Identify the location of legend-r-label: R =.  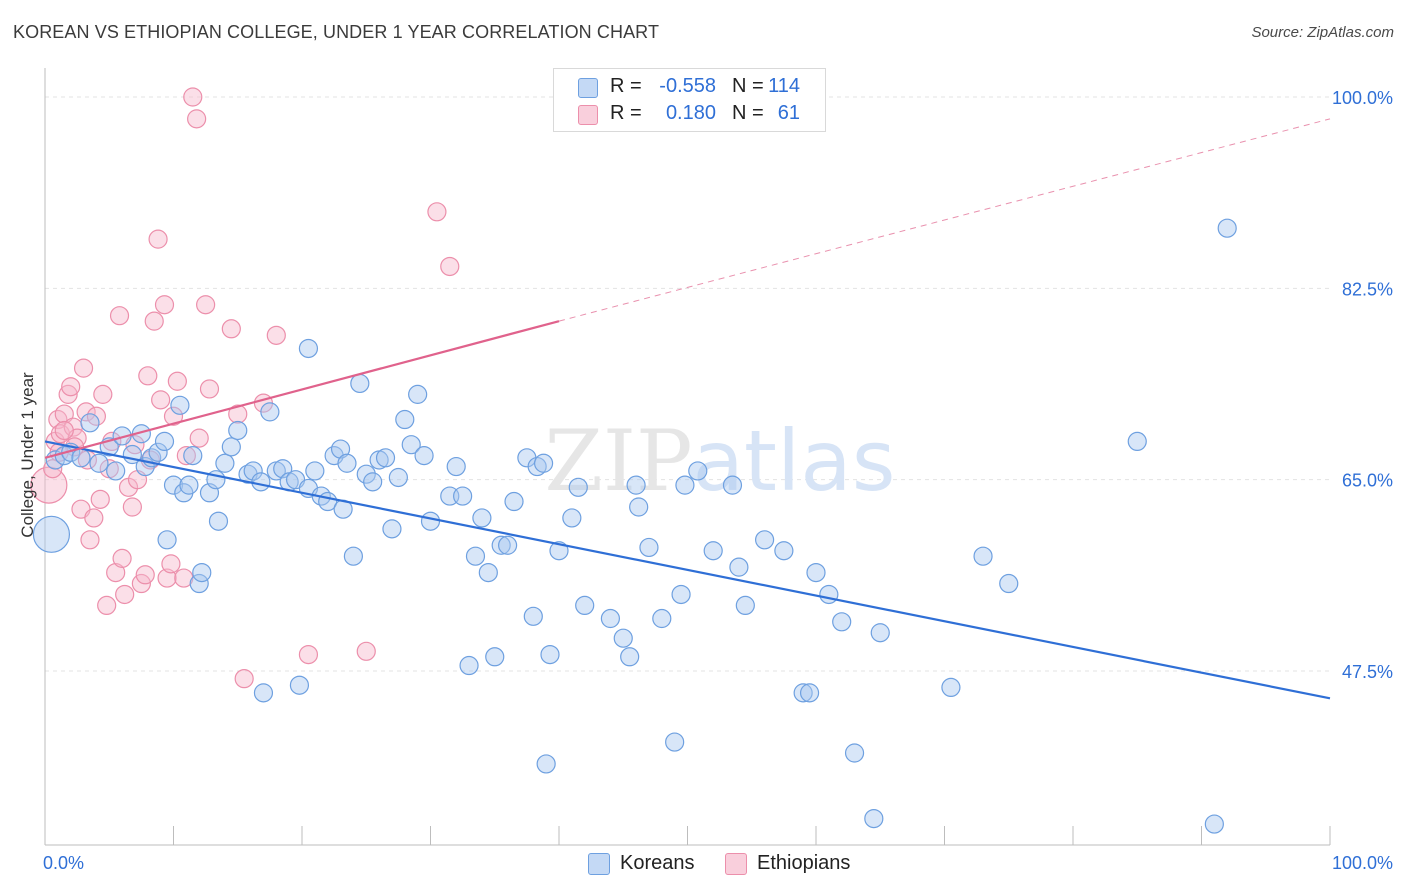
(626, 86).